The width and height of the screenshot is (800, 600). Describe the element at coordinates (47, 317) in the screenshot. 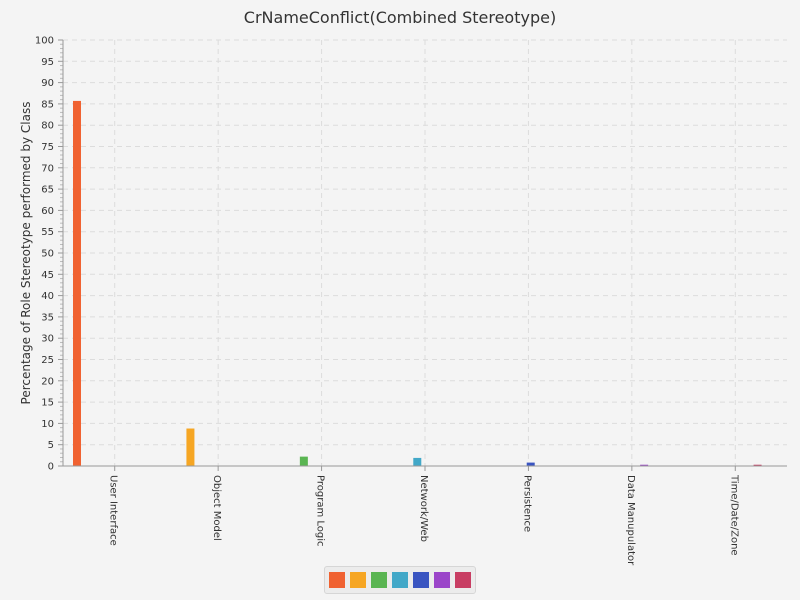

I see `y-tick-label: 35` at that location.